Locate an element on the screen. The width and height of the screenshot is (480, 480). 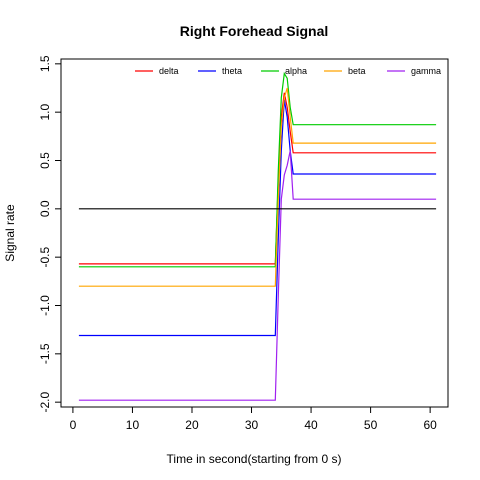
x-tick-label: 60 is located at coordinates (430, 425).